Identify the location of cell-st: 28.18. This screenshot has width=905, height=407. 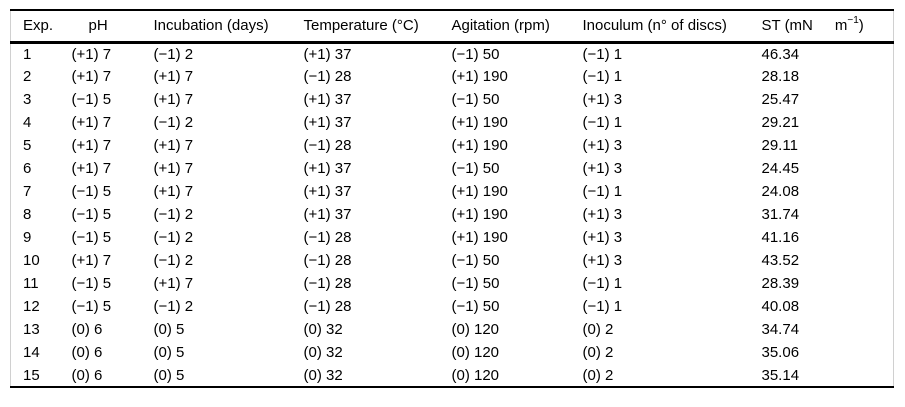
(780, 76).